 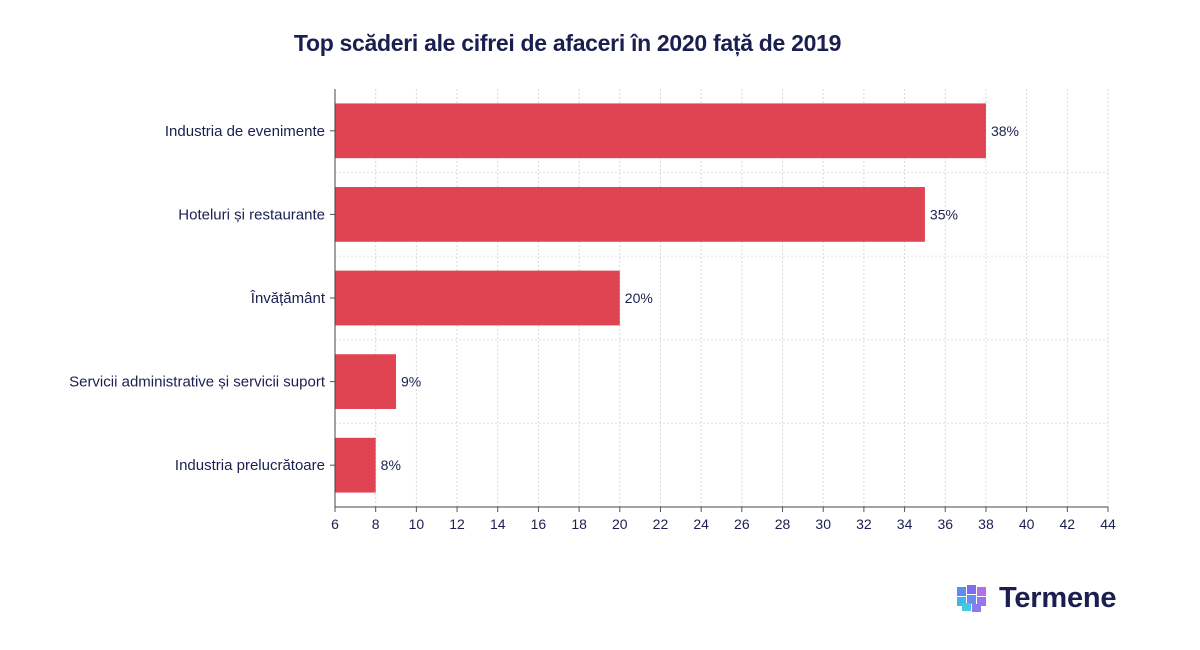 What do you see at coordinates (864, 524) in the screenshot?
I see `x-tick-label: 32` at bounding box center [864, 524].